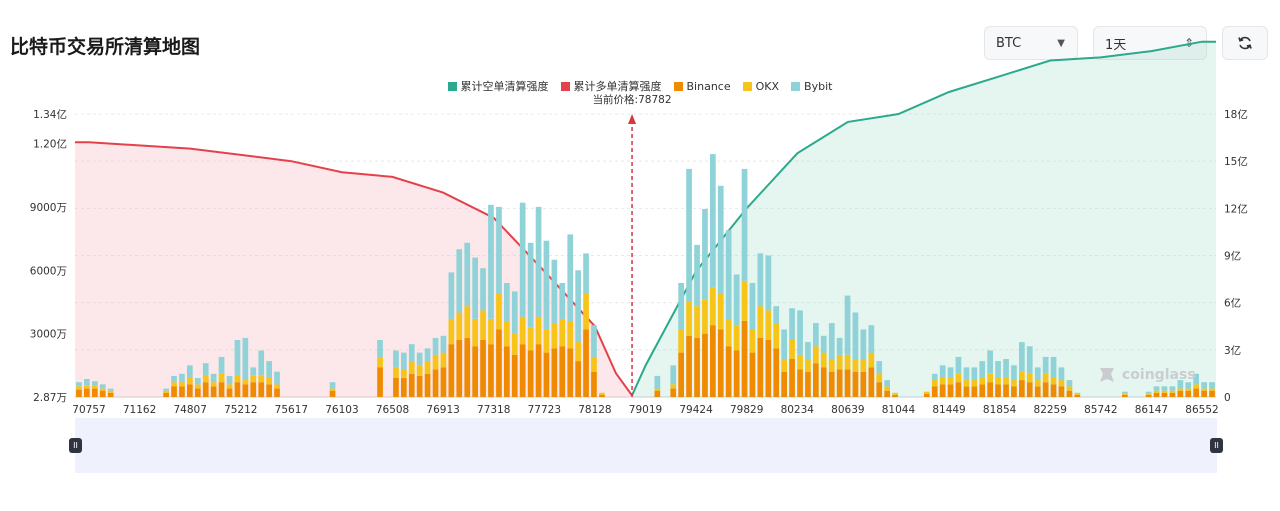 Image resolution: width=1280 pixels, height=511 pixels. I want to click on coin-select-value: BTC, so click(1009, 43).